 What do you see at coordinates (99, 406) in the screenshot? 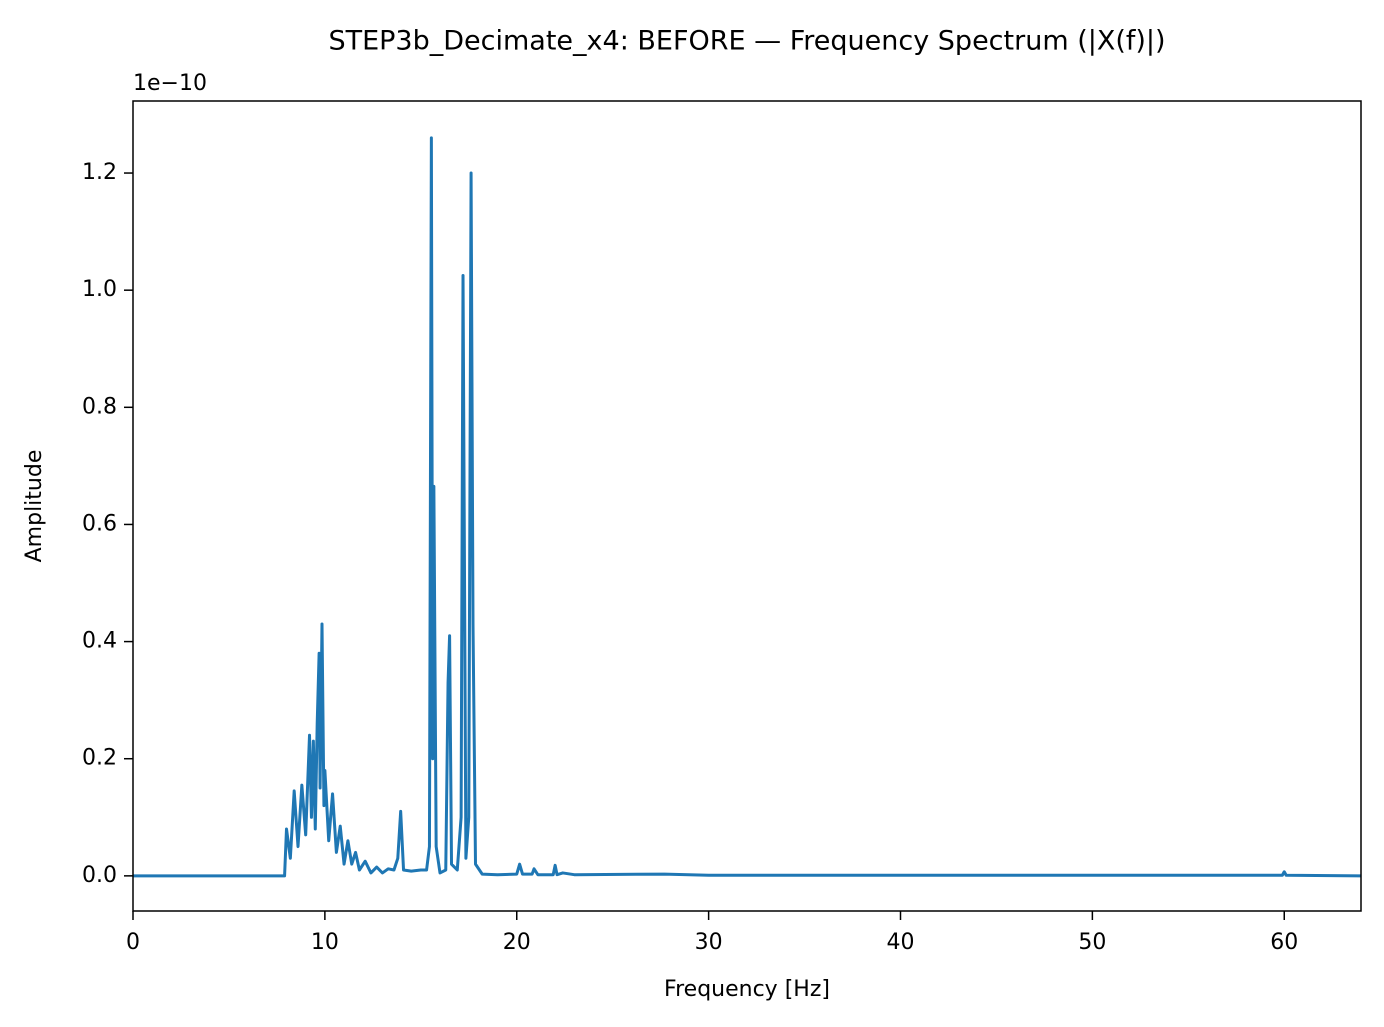
I see `y-tick-label: 0.8` at bounding box center [99, 406].